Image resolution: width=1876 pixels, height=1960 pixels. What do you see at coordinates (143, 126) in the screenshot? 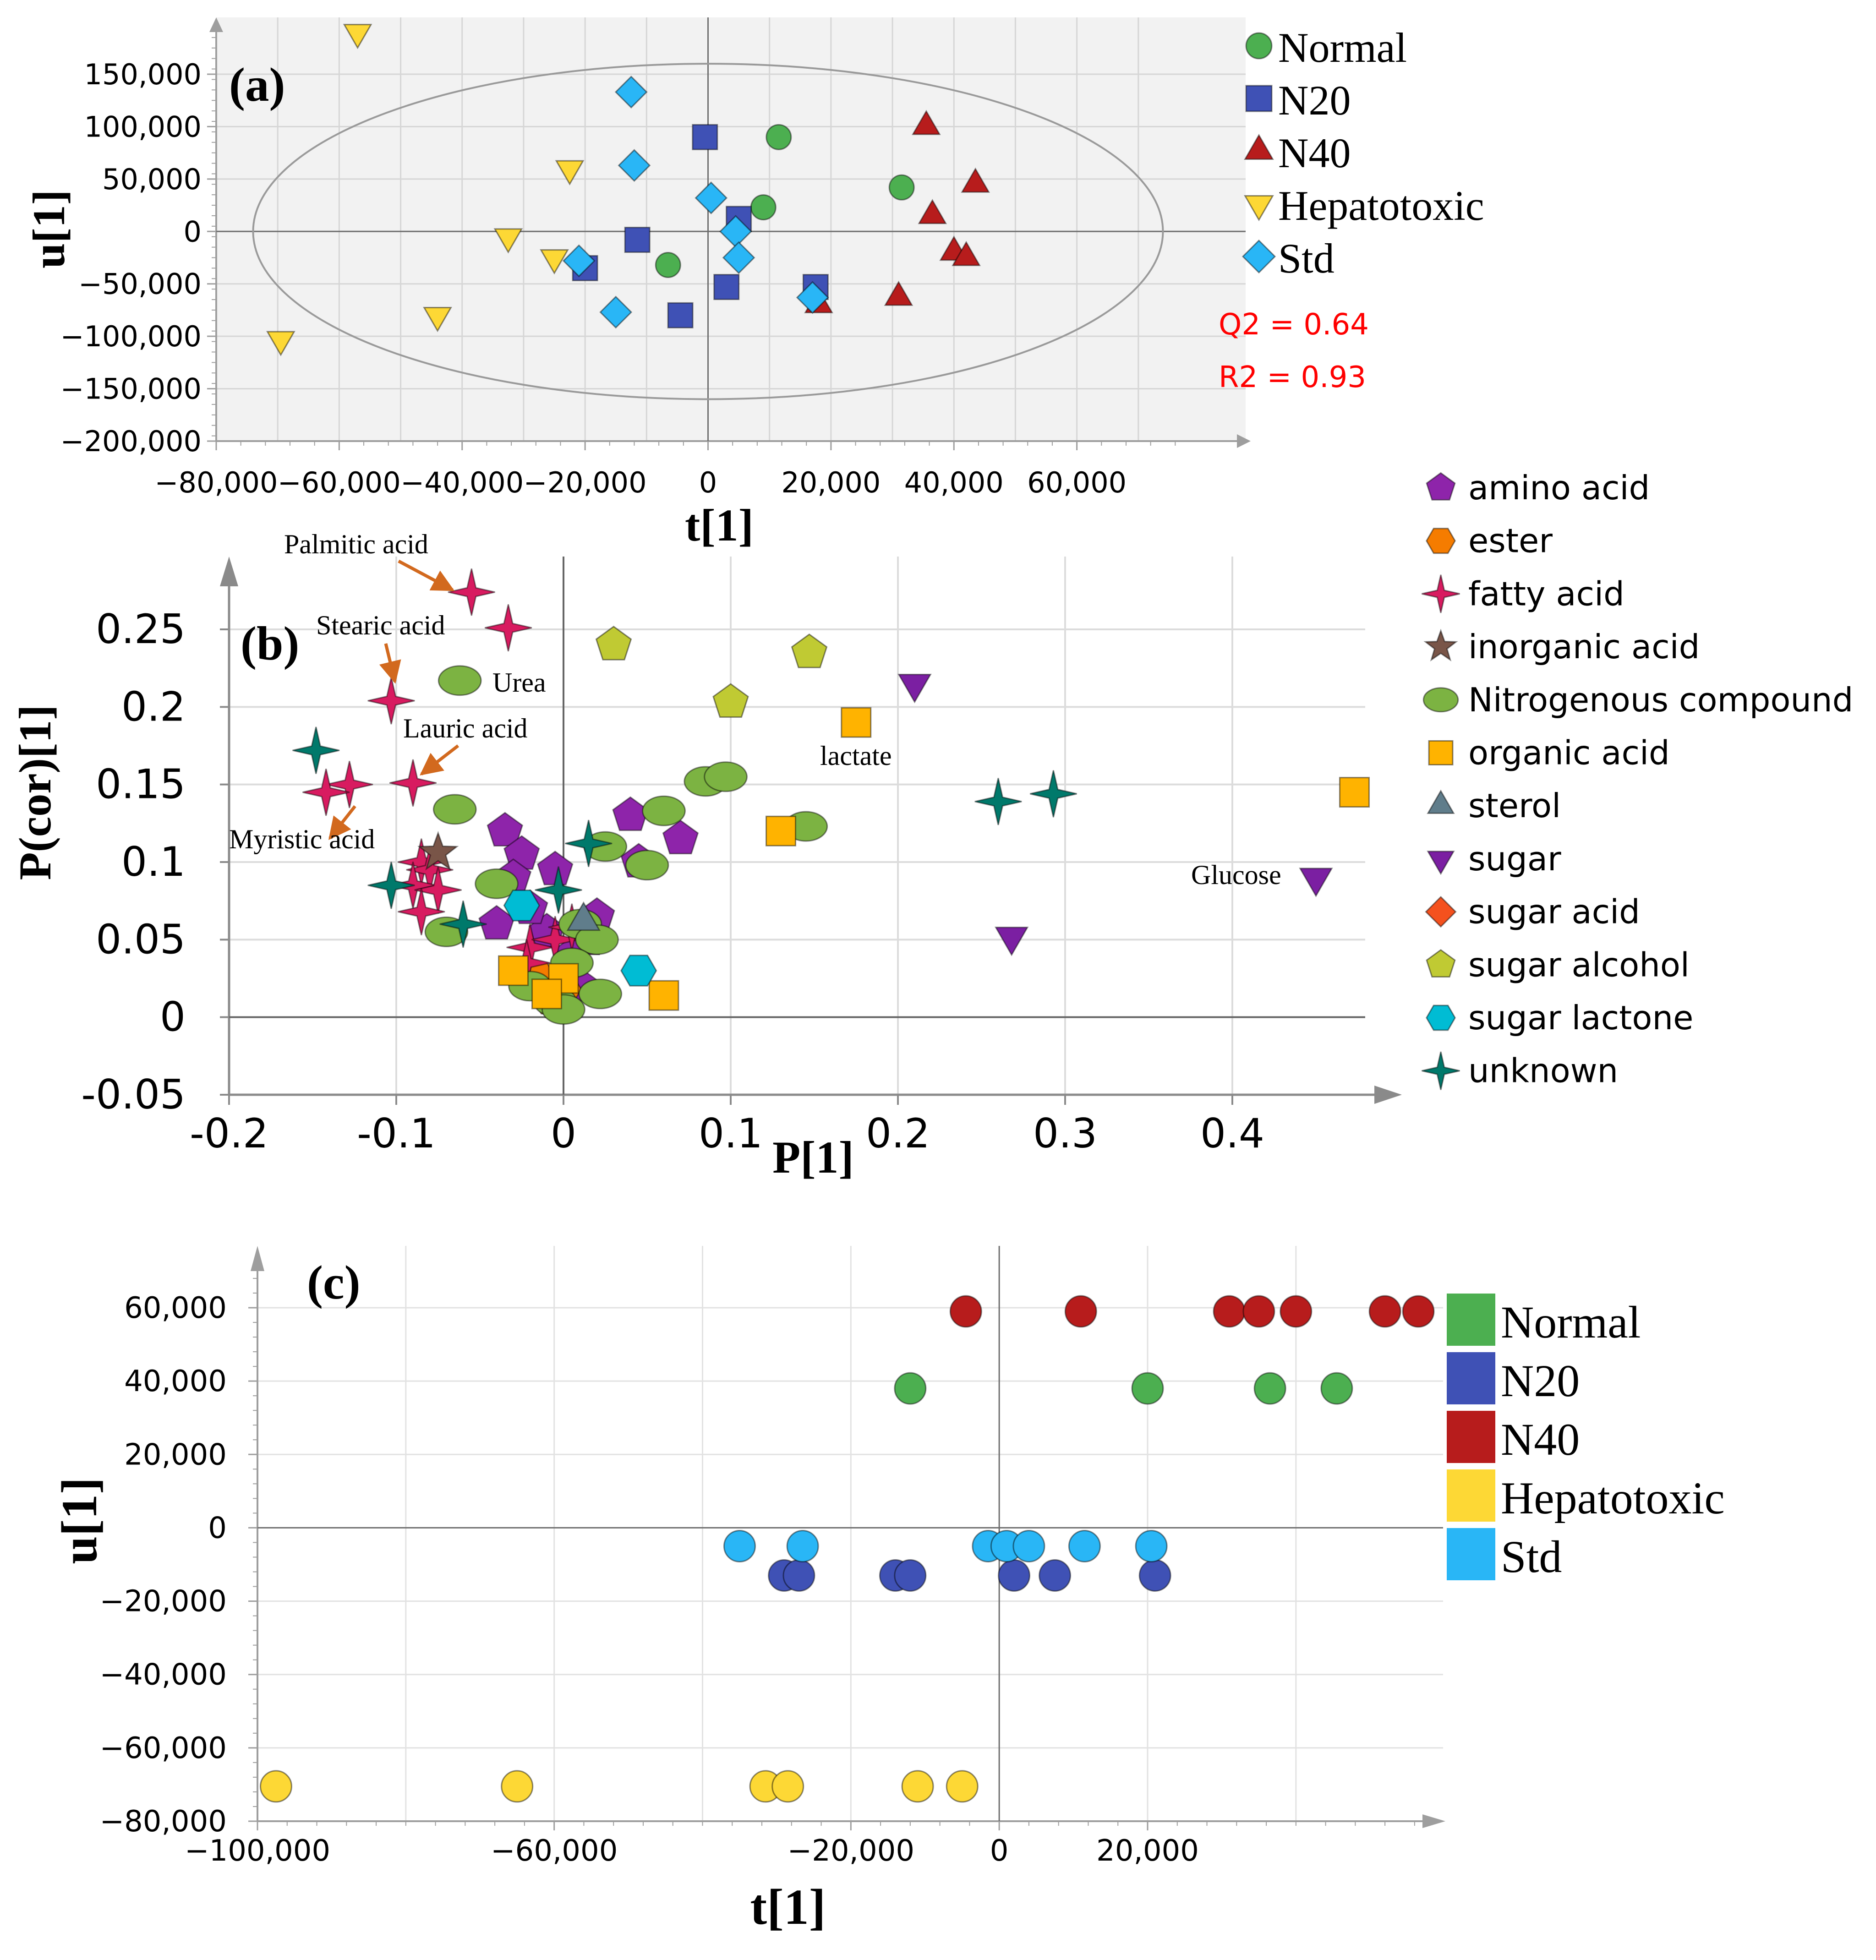
I see `panel-a-y-tick-label: 100,000` at bounding box center [143, 126].